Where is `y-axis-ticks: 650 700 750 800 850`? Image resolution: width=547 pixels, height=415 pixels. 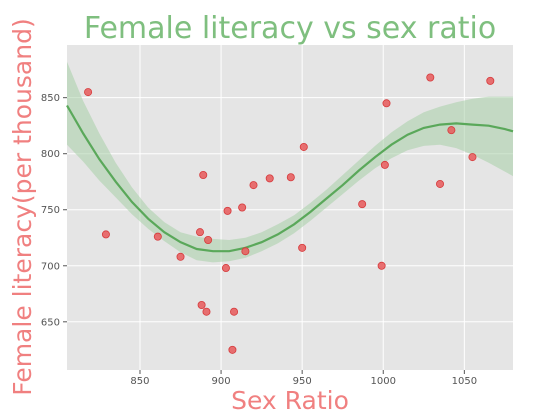
y-axis-ticks: 650 700 750 800 850 is located at coordinates (54, 210).